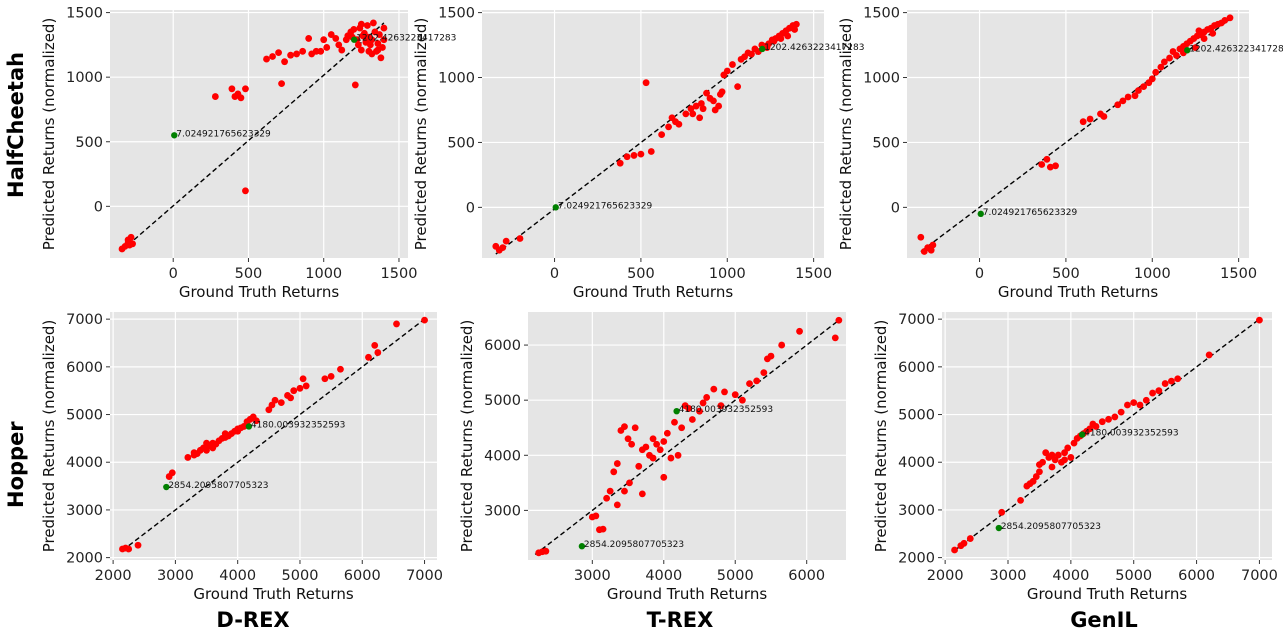  Describe the element at coordinates (502, 346) in the screenshot. I see `y-tick-label: 6000` at that location.